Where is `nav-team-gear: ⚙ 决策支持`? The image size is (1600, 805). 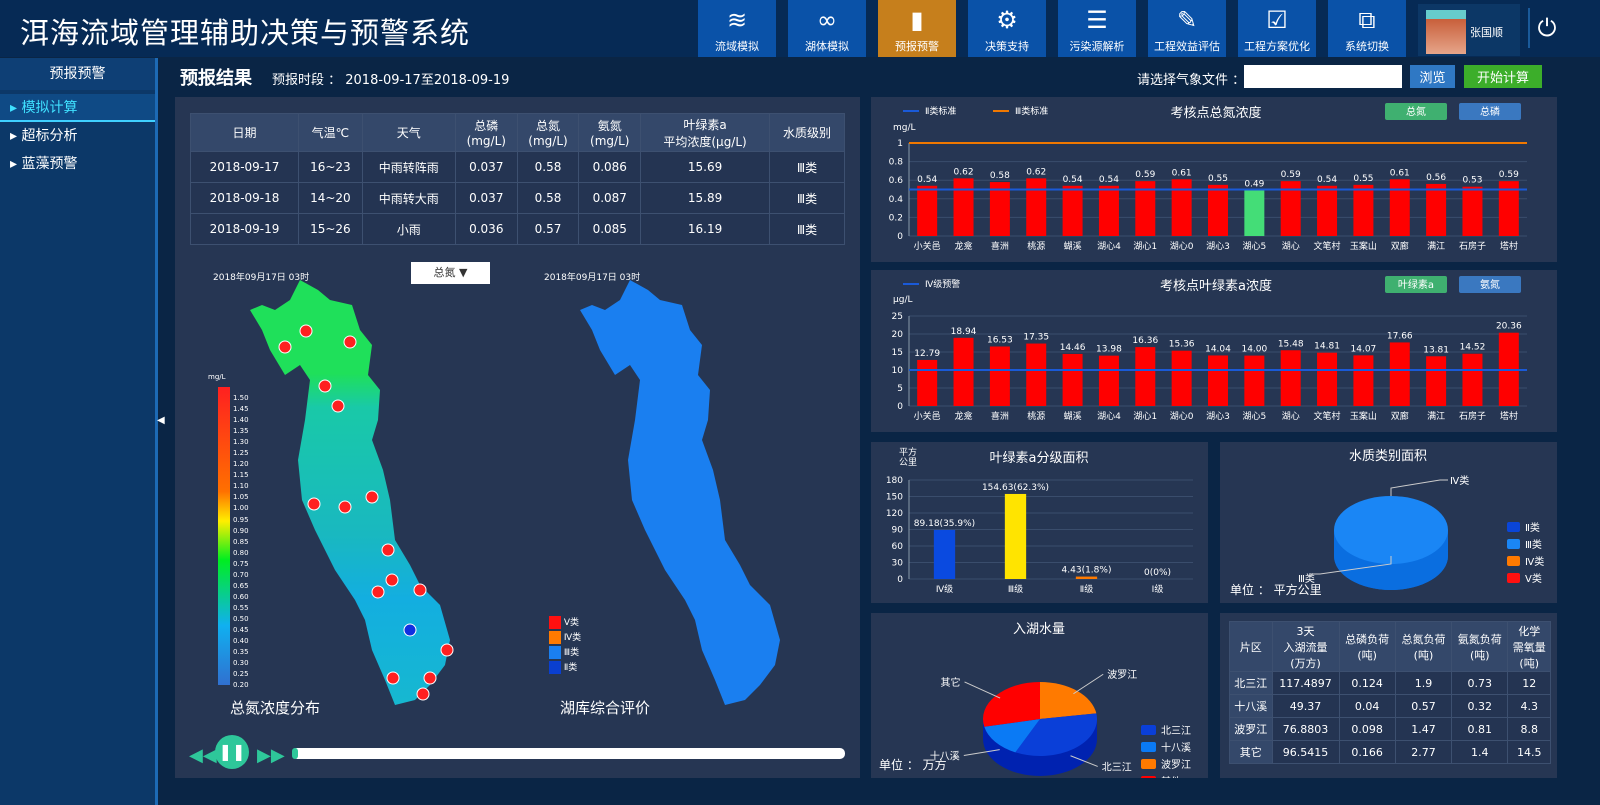 nav-team-gear: ⚙ 决策支持 is located at coordinates (1007, 28).